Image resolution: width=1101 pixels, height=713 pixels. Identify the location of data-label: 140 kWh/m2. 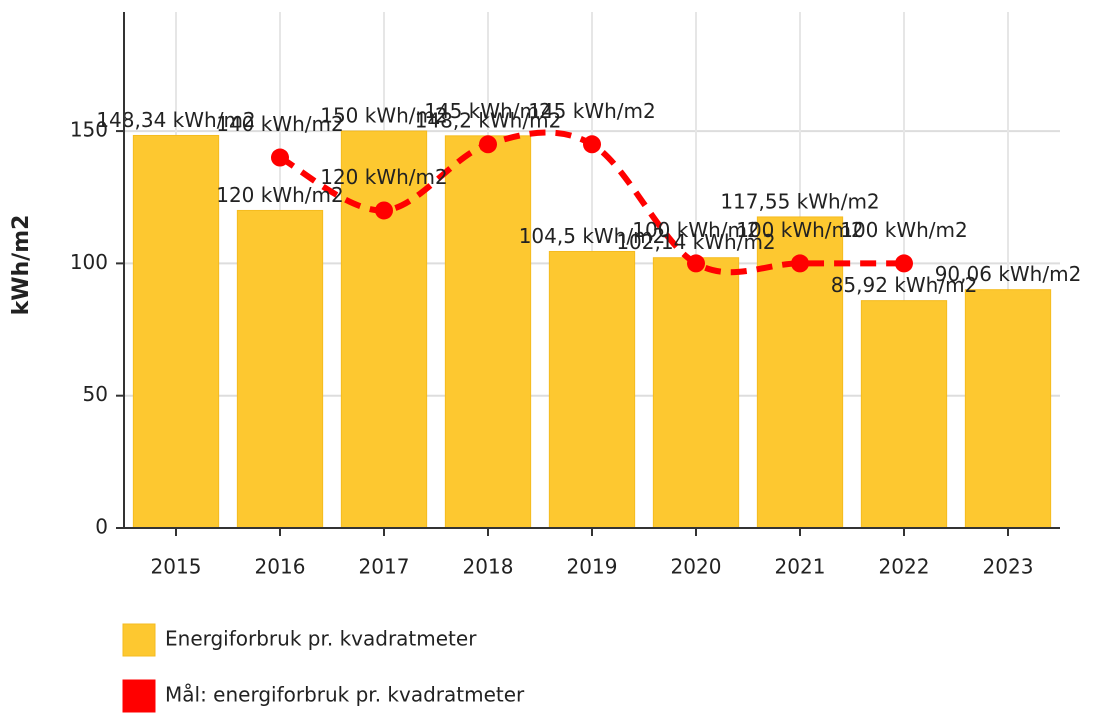
(280, 124).